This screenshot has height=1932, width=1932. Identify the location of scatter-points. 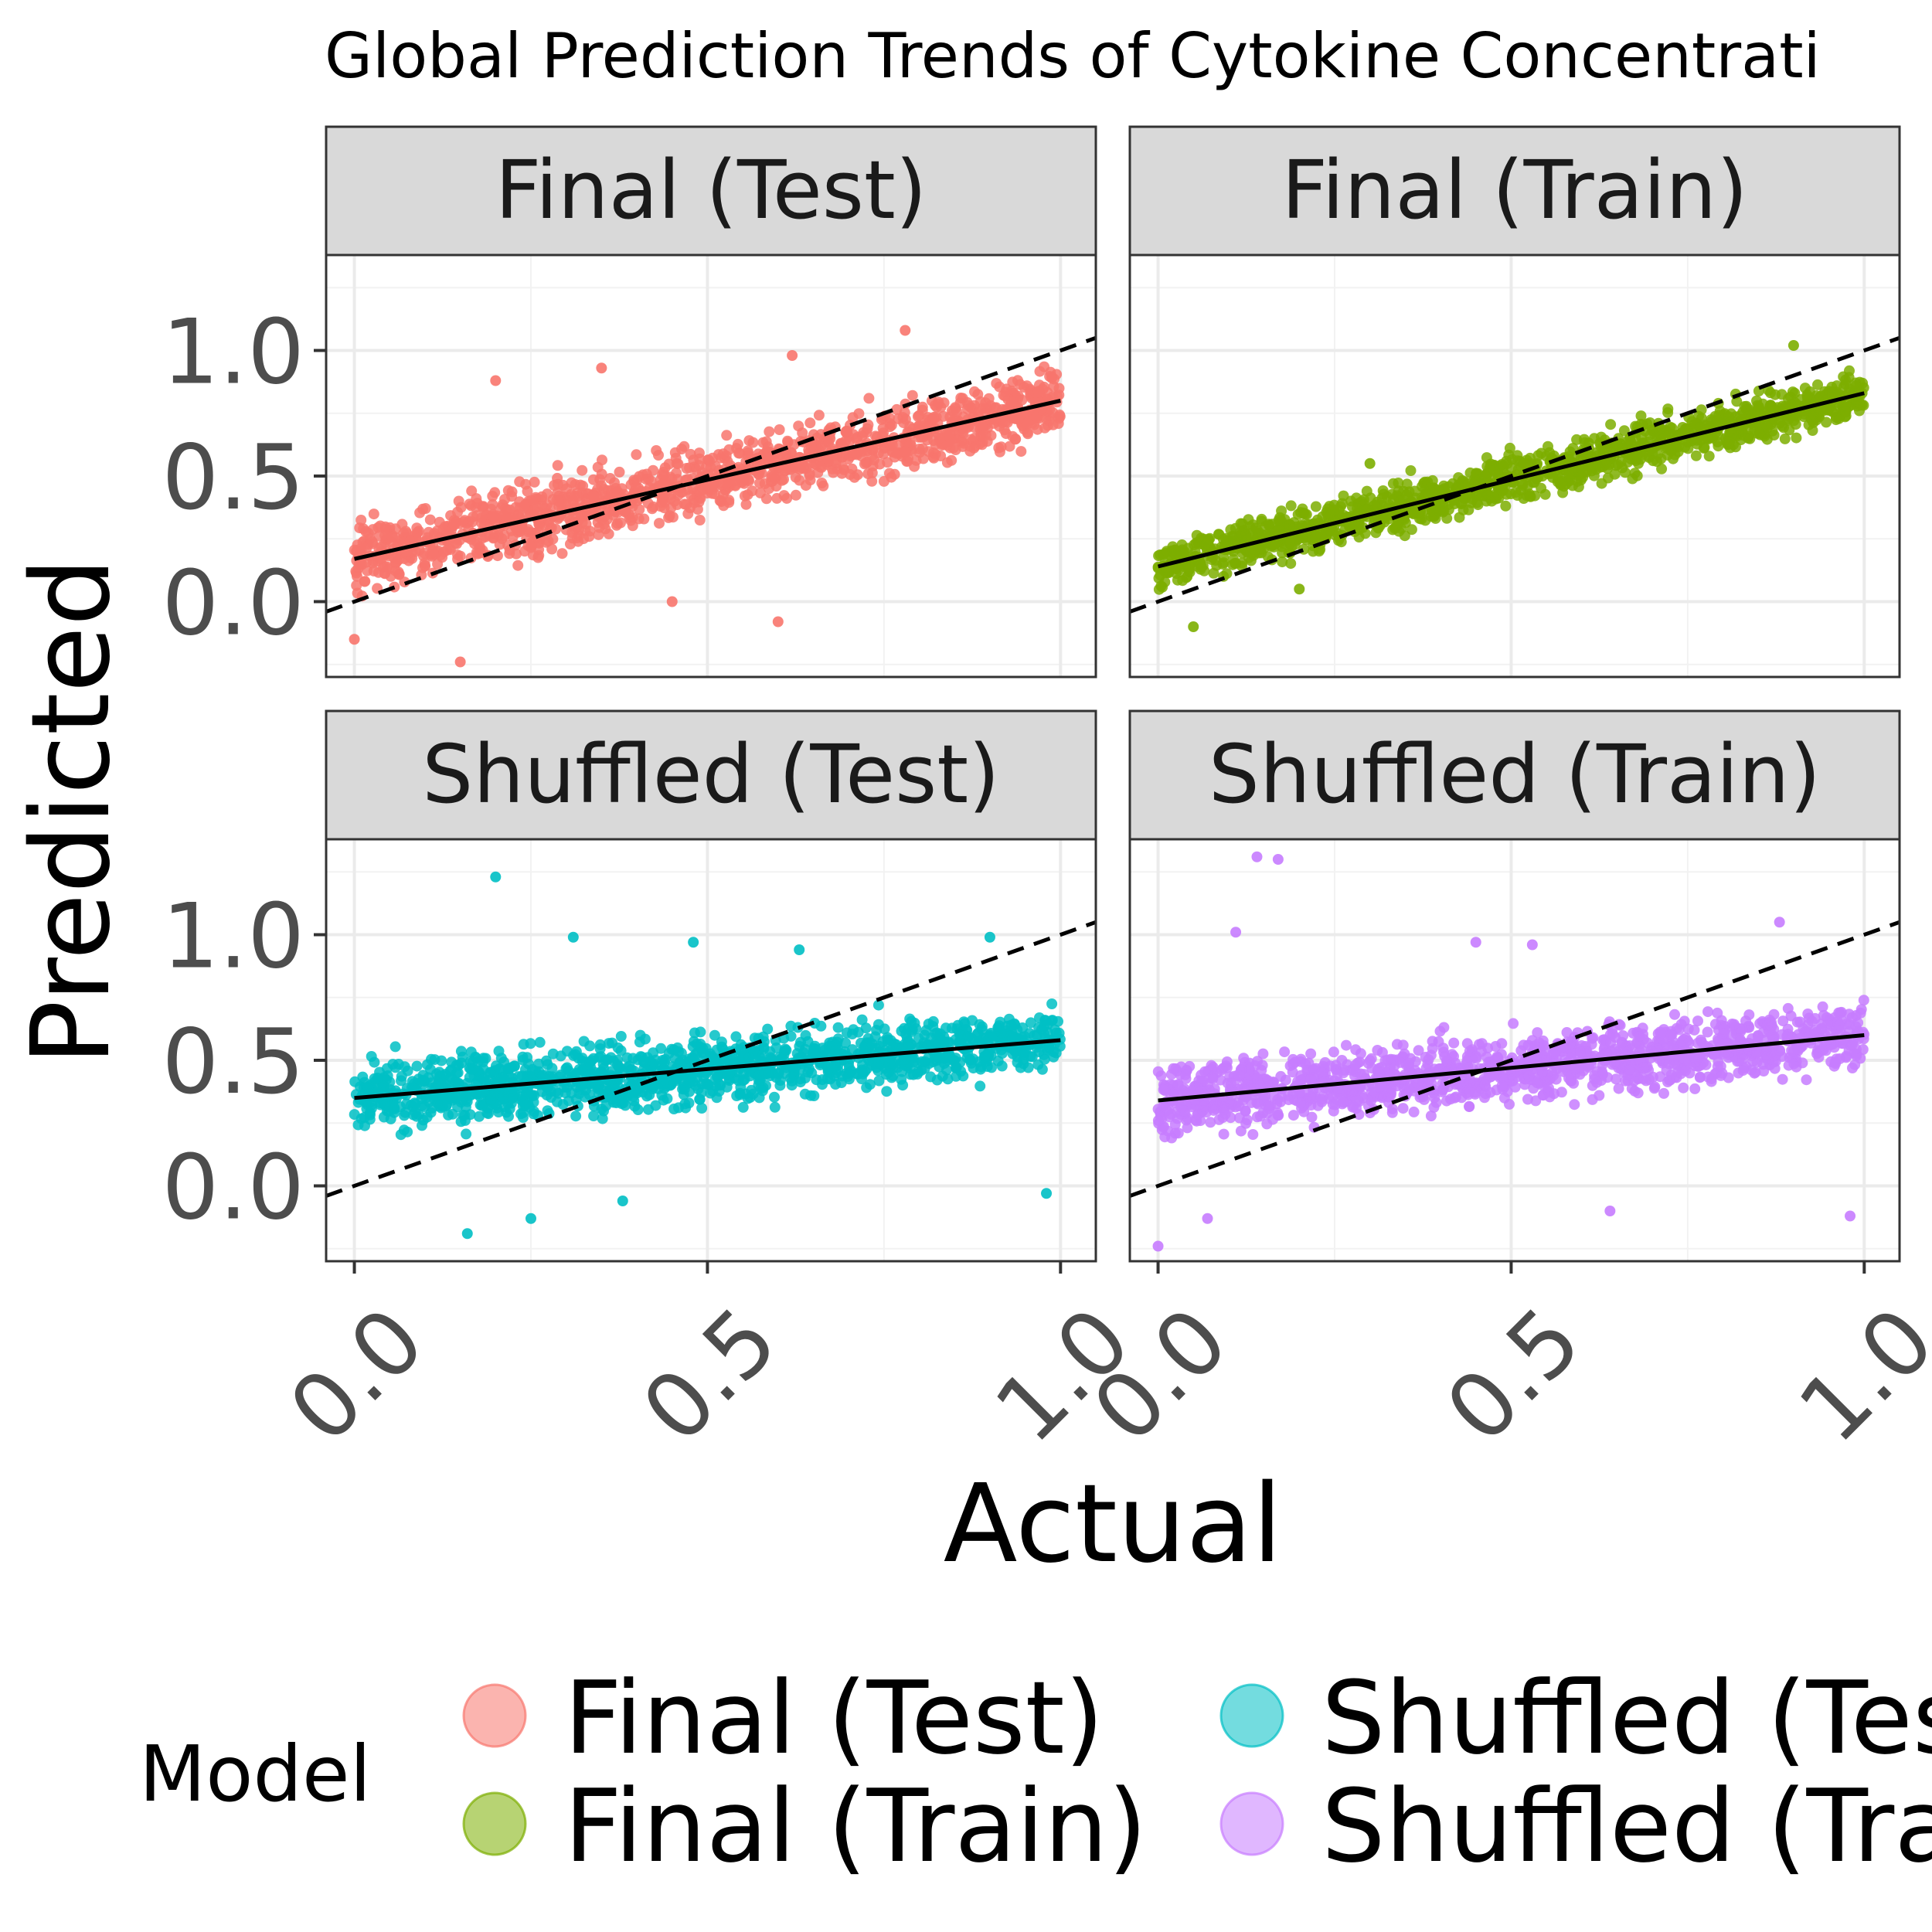
(708, 496).